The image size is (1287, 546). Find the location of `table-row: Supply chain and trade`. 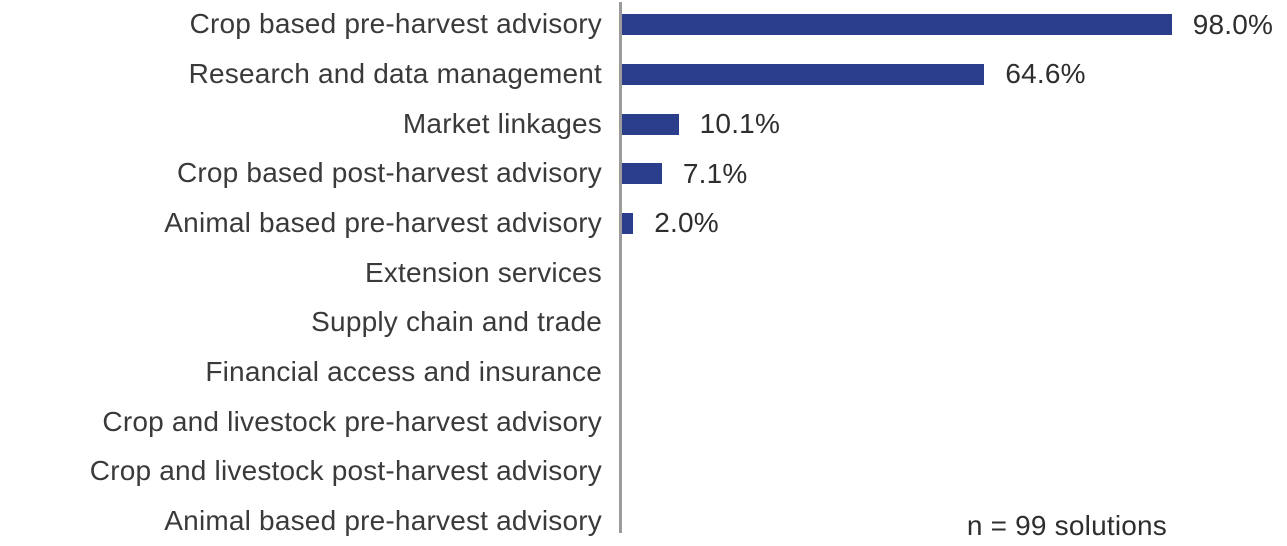

table-row: Supply chain and trade is located at coordinates (643, 323).